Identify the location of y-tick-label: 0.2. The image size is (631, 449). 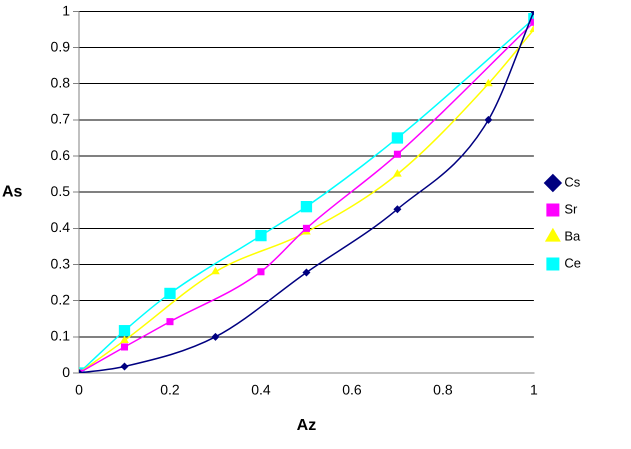
(60, 300).